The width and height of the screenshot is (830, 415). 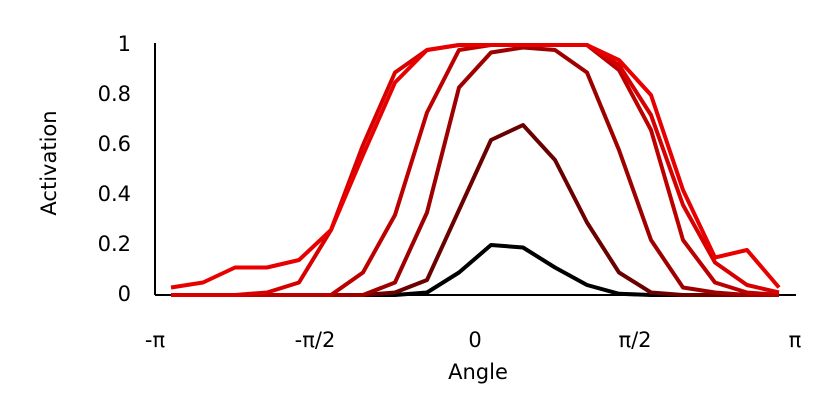 What do you see at coordinates (114, 194) in the screenshot?
I see `y-tick-label: 0.4` at bounding box center [114, 194].